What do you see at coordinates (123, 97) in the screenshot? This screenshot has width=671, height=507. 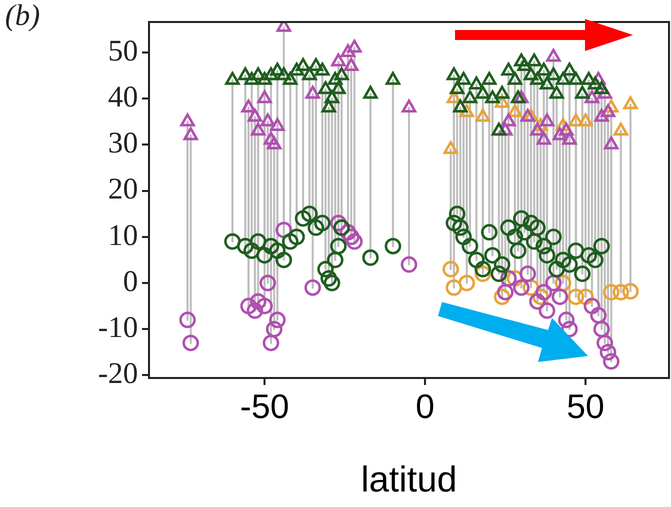 I see `y-tick-label: 40` at bounding box center [123, 97].